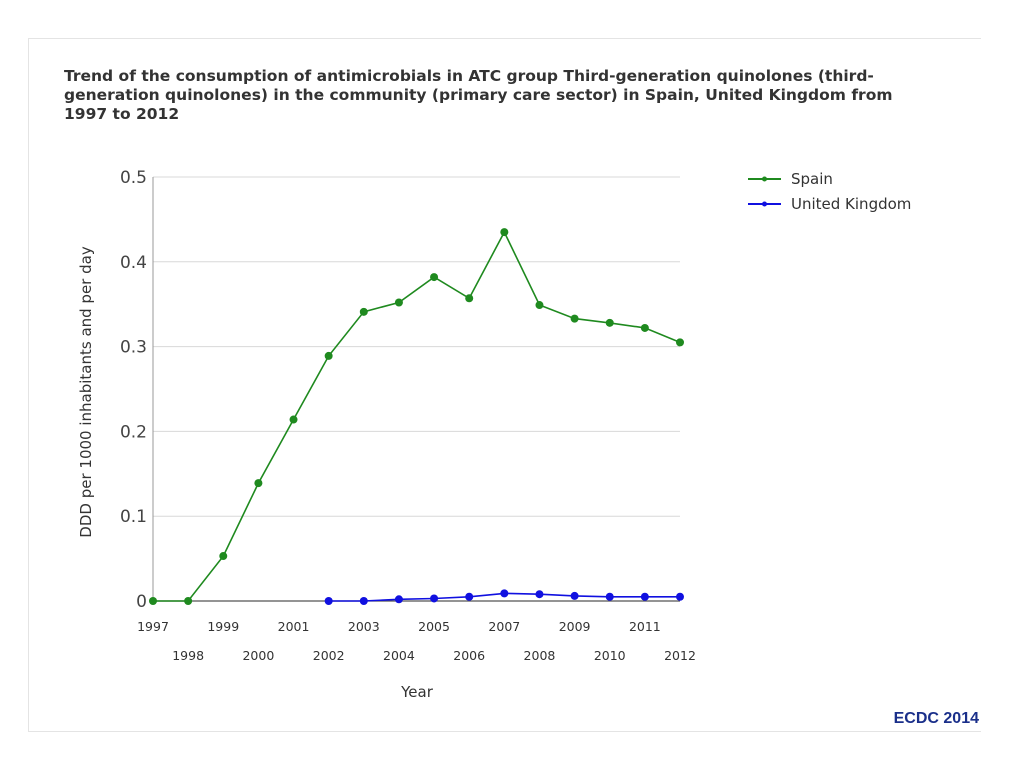 This screenshot has height=768, width=1024. What do you see at coordinates (812, 179) in the screenshot?
I see `legend-label: Spain` at bounding box center [812, 179].